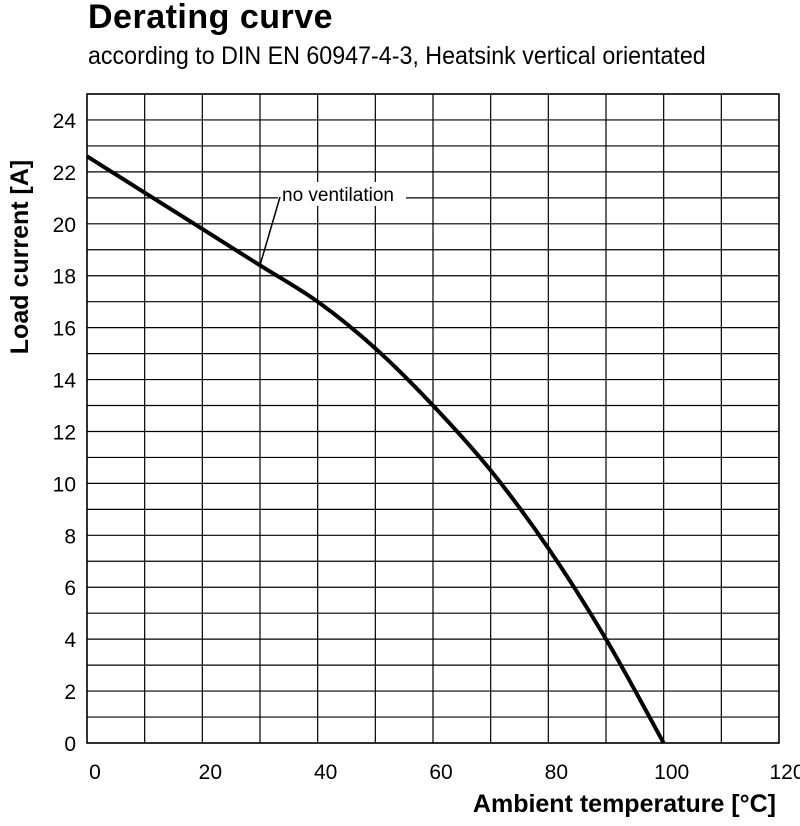 The height and width of the screenshot is (826, 800). I want to click on x-axis-title: Ambient temperature [°C], so click(624, 804).